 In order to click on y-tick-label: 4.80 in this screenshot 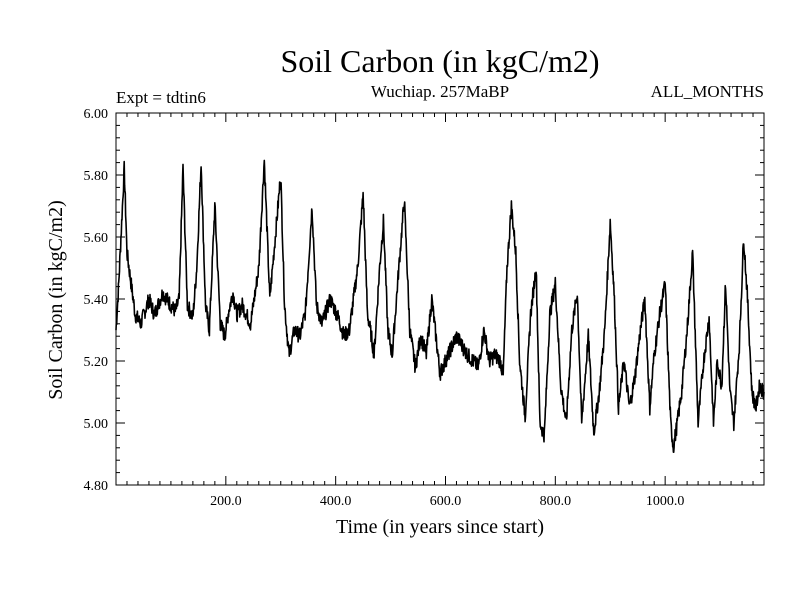, I will do `click(96, 486)`.